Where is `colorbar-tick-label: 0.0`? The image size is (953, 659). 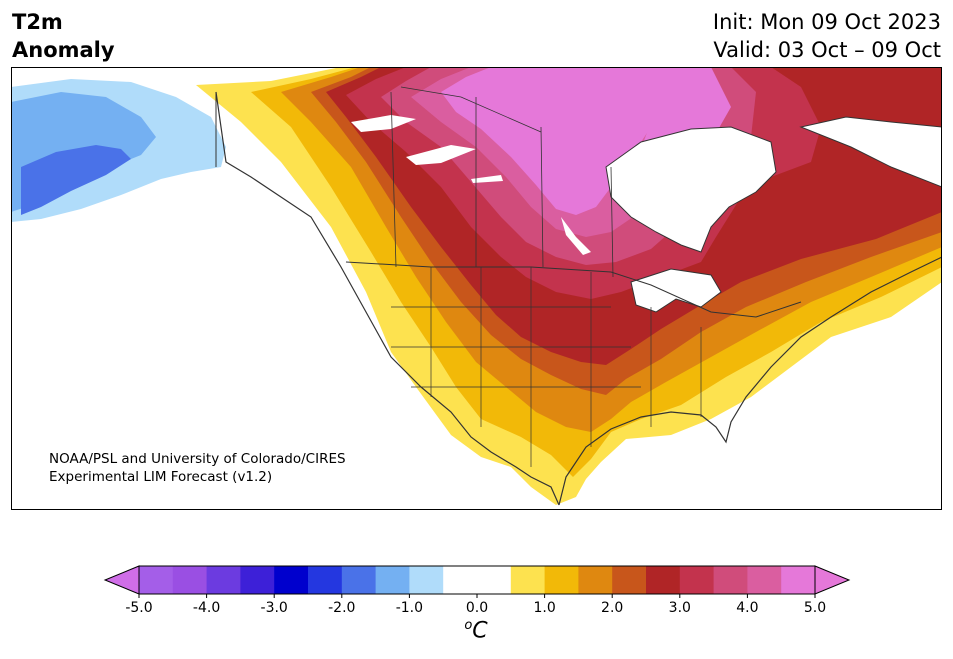 colorbar-tick-label: 0.0 is located at coordinates (477, 608).